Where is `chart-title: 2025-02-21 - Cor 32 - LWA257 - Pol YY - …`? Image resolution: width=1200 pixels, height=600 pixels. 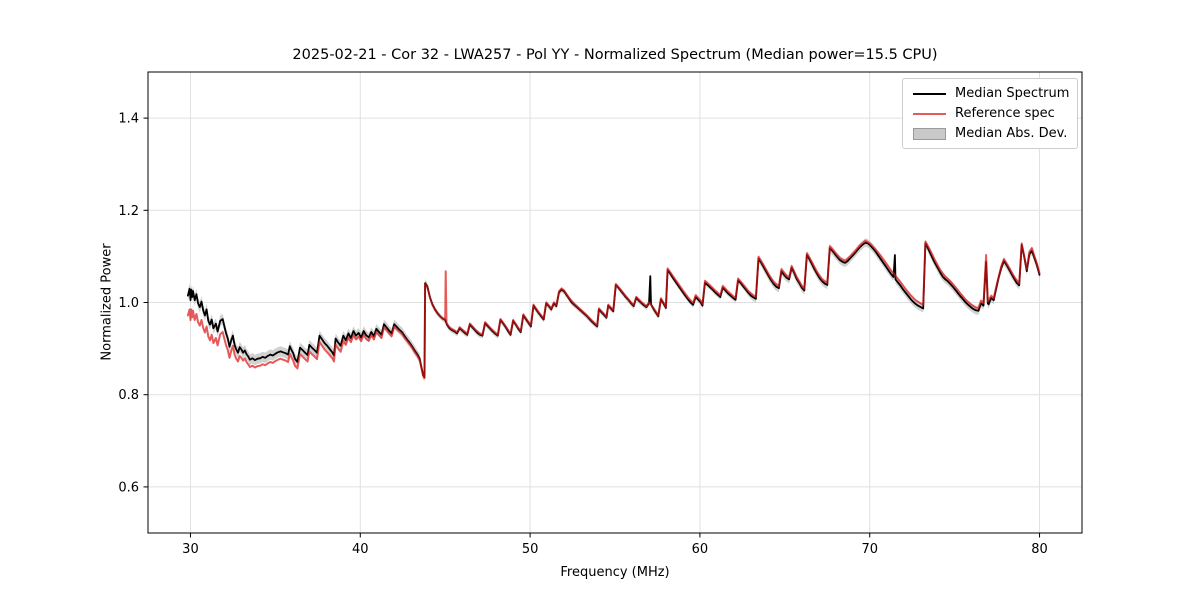 chart-title: 2025-02-21 - Cor 32 - LWA257 - Pol YY - … is located at coordinates (615, 55).